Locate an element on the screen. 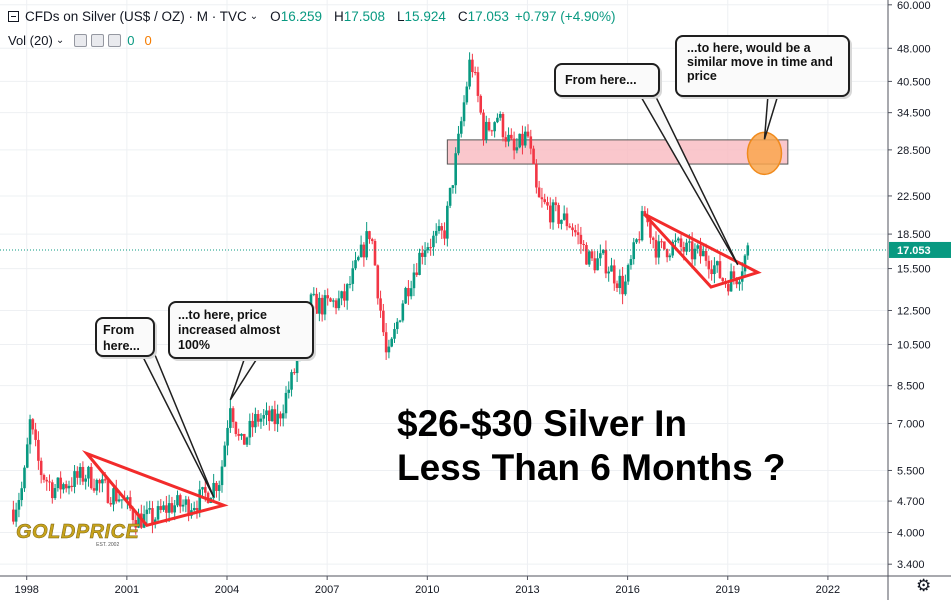  settings-icon is located at coordinates (98, 40).